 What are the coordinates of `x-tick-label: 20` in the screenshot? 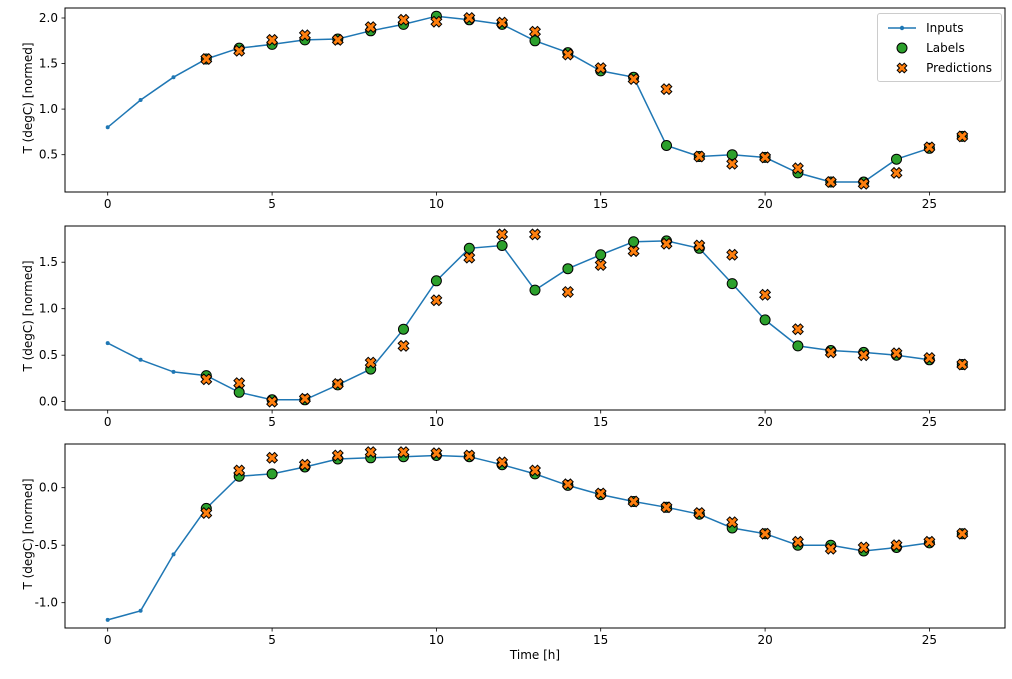 It's located at (764, 422).